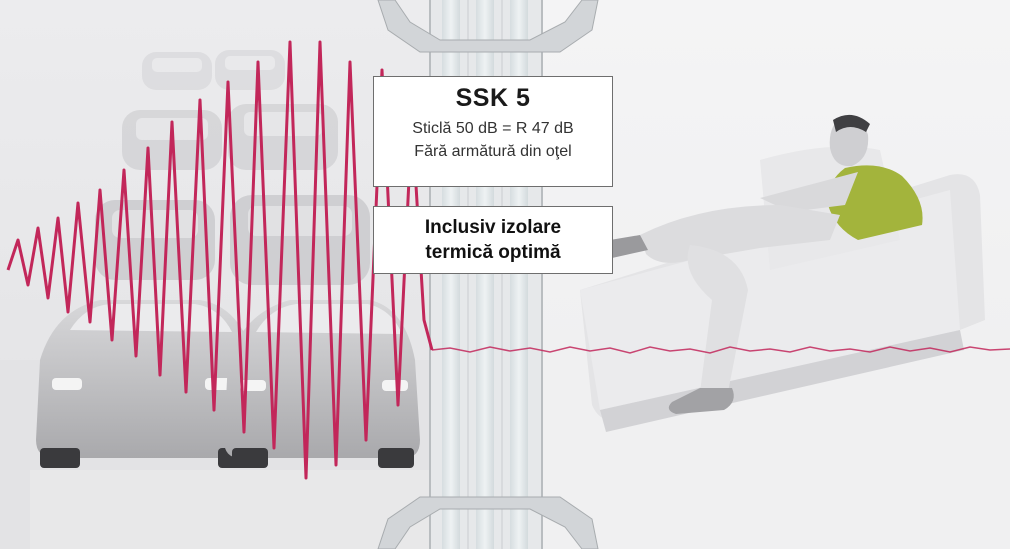 This screenshot has width=1010, height=549. Describe the element at coordinates (322, 384) in the screenshot. I see `car-front-right` at that location.